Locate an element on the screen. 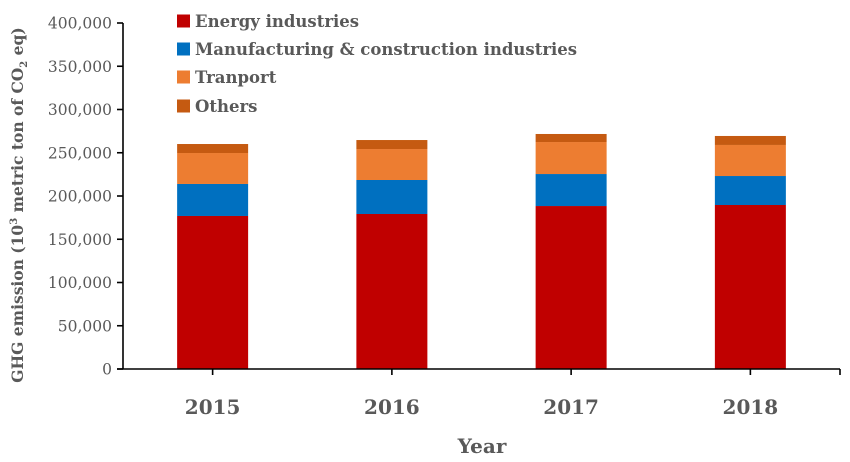  bar-segment-others-2017 is located at coordinates (571, 138).